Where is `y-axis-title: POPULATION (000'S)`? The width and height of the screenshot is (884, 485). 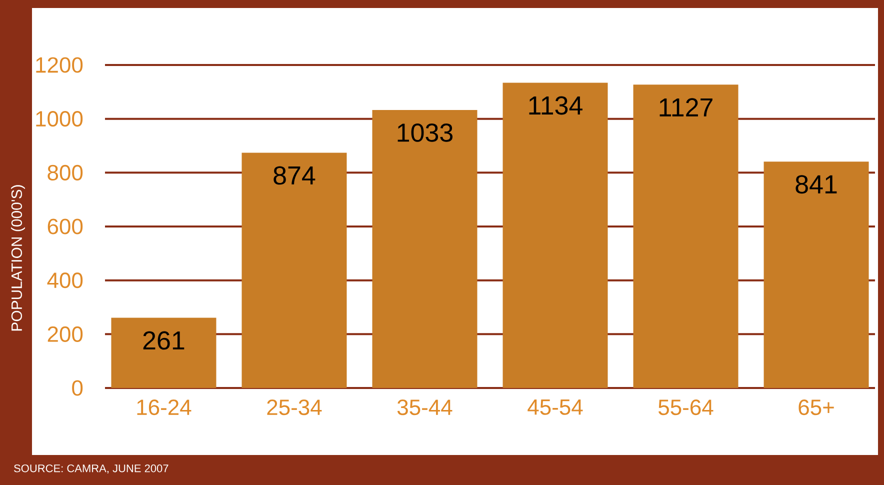
y-axis-title: POPULATION (000'S) is located at coordinates (18, 258).